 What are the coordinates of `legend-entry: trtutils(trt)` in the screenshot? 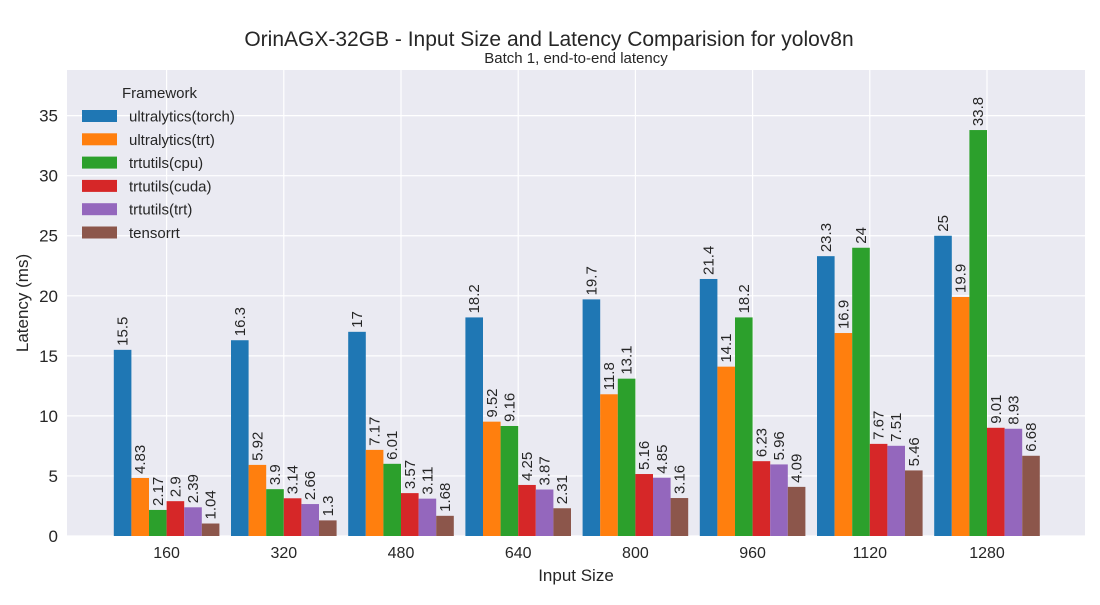 It's located at (160, 210).